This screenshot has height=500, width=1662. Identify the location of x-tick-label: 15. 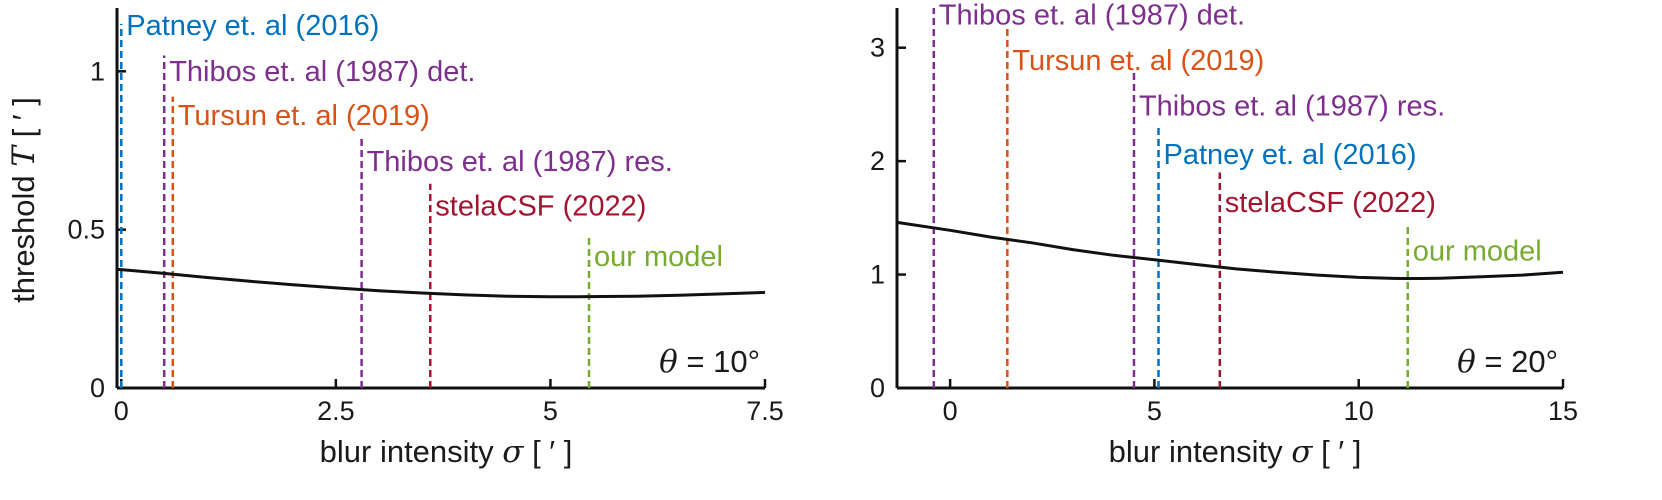
(1563, 411).